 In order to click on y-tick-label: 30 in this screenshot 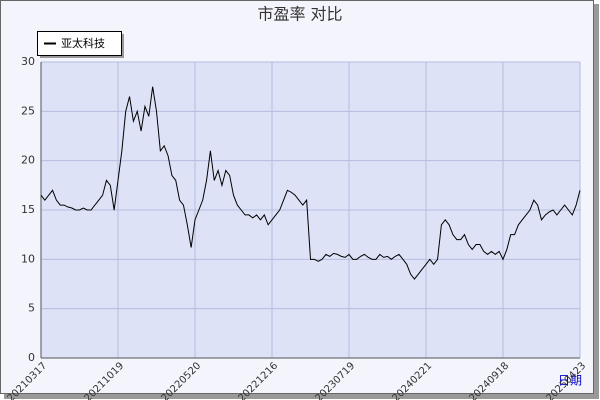, I will do `click(28, 61)`.